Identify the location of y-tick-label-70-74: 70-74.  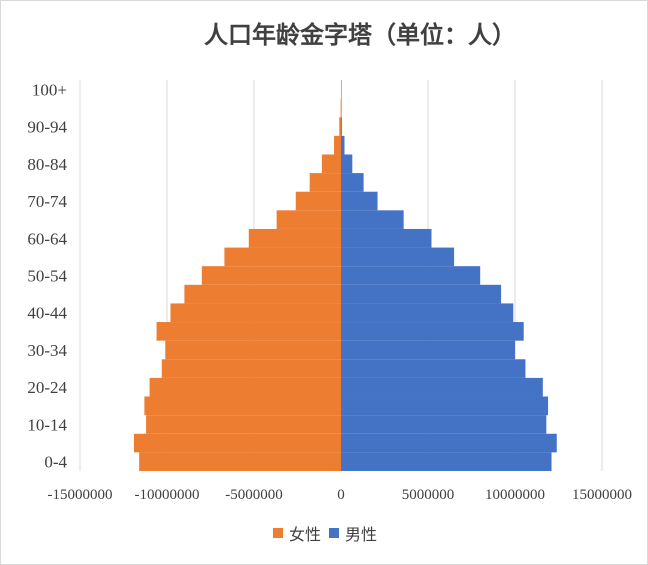
(47, 201).